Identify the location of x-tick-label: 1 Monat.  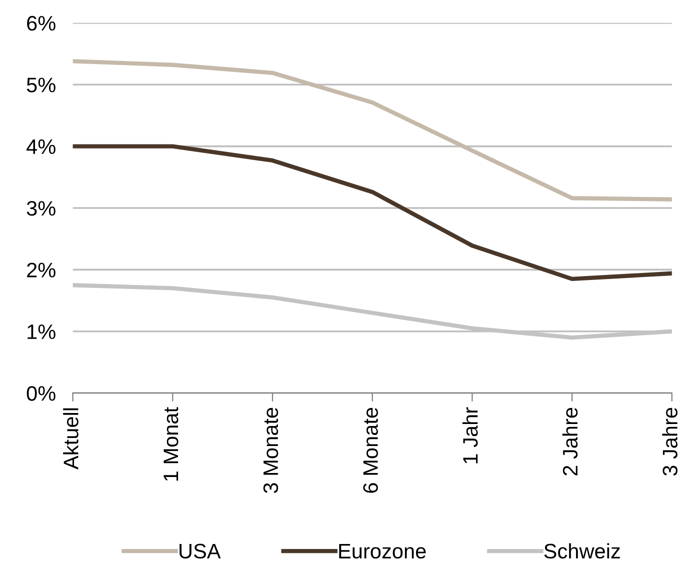
(171, 444).